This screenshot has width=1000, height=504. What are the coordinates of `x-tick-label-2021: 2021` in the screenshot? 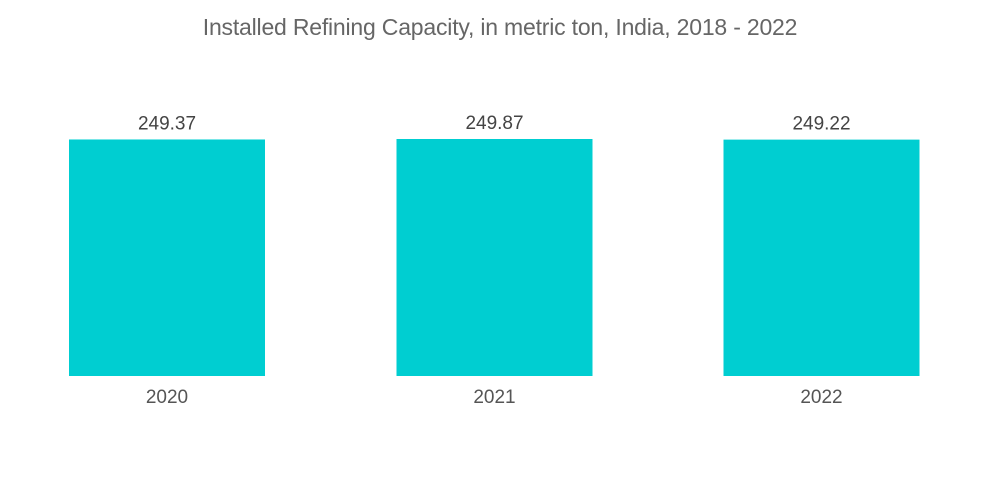 It's located at (494, 397).